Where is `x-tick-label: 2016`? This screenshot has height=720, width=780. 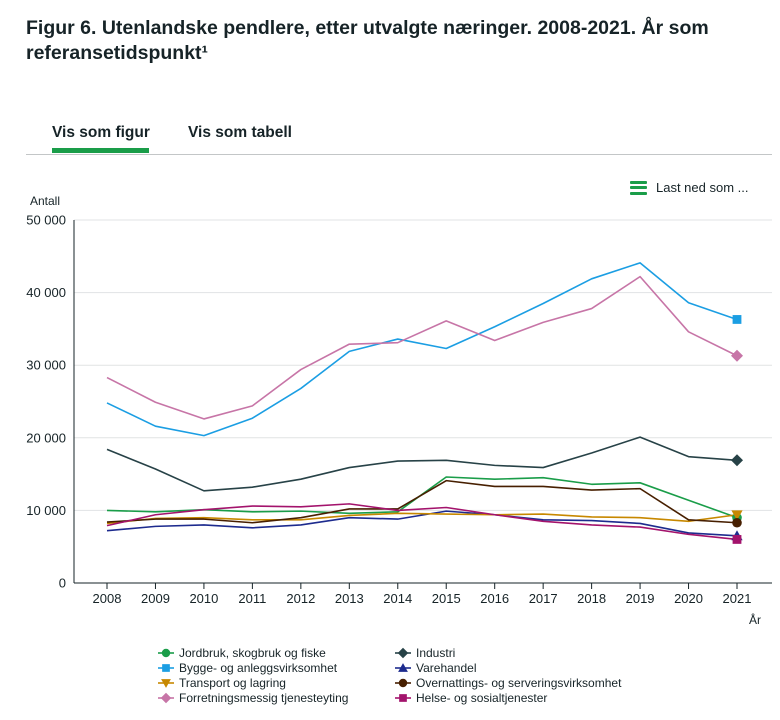 x-tick-label: 2016 is located at coordinates (494, 598).